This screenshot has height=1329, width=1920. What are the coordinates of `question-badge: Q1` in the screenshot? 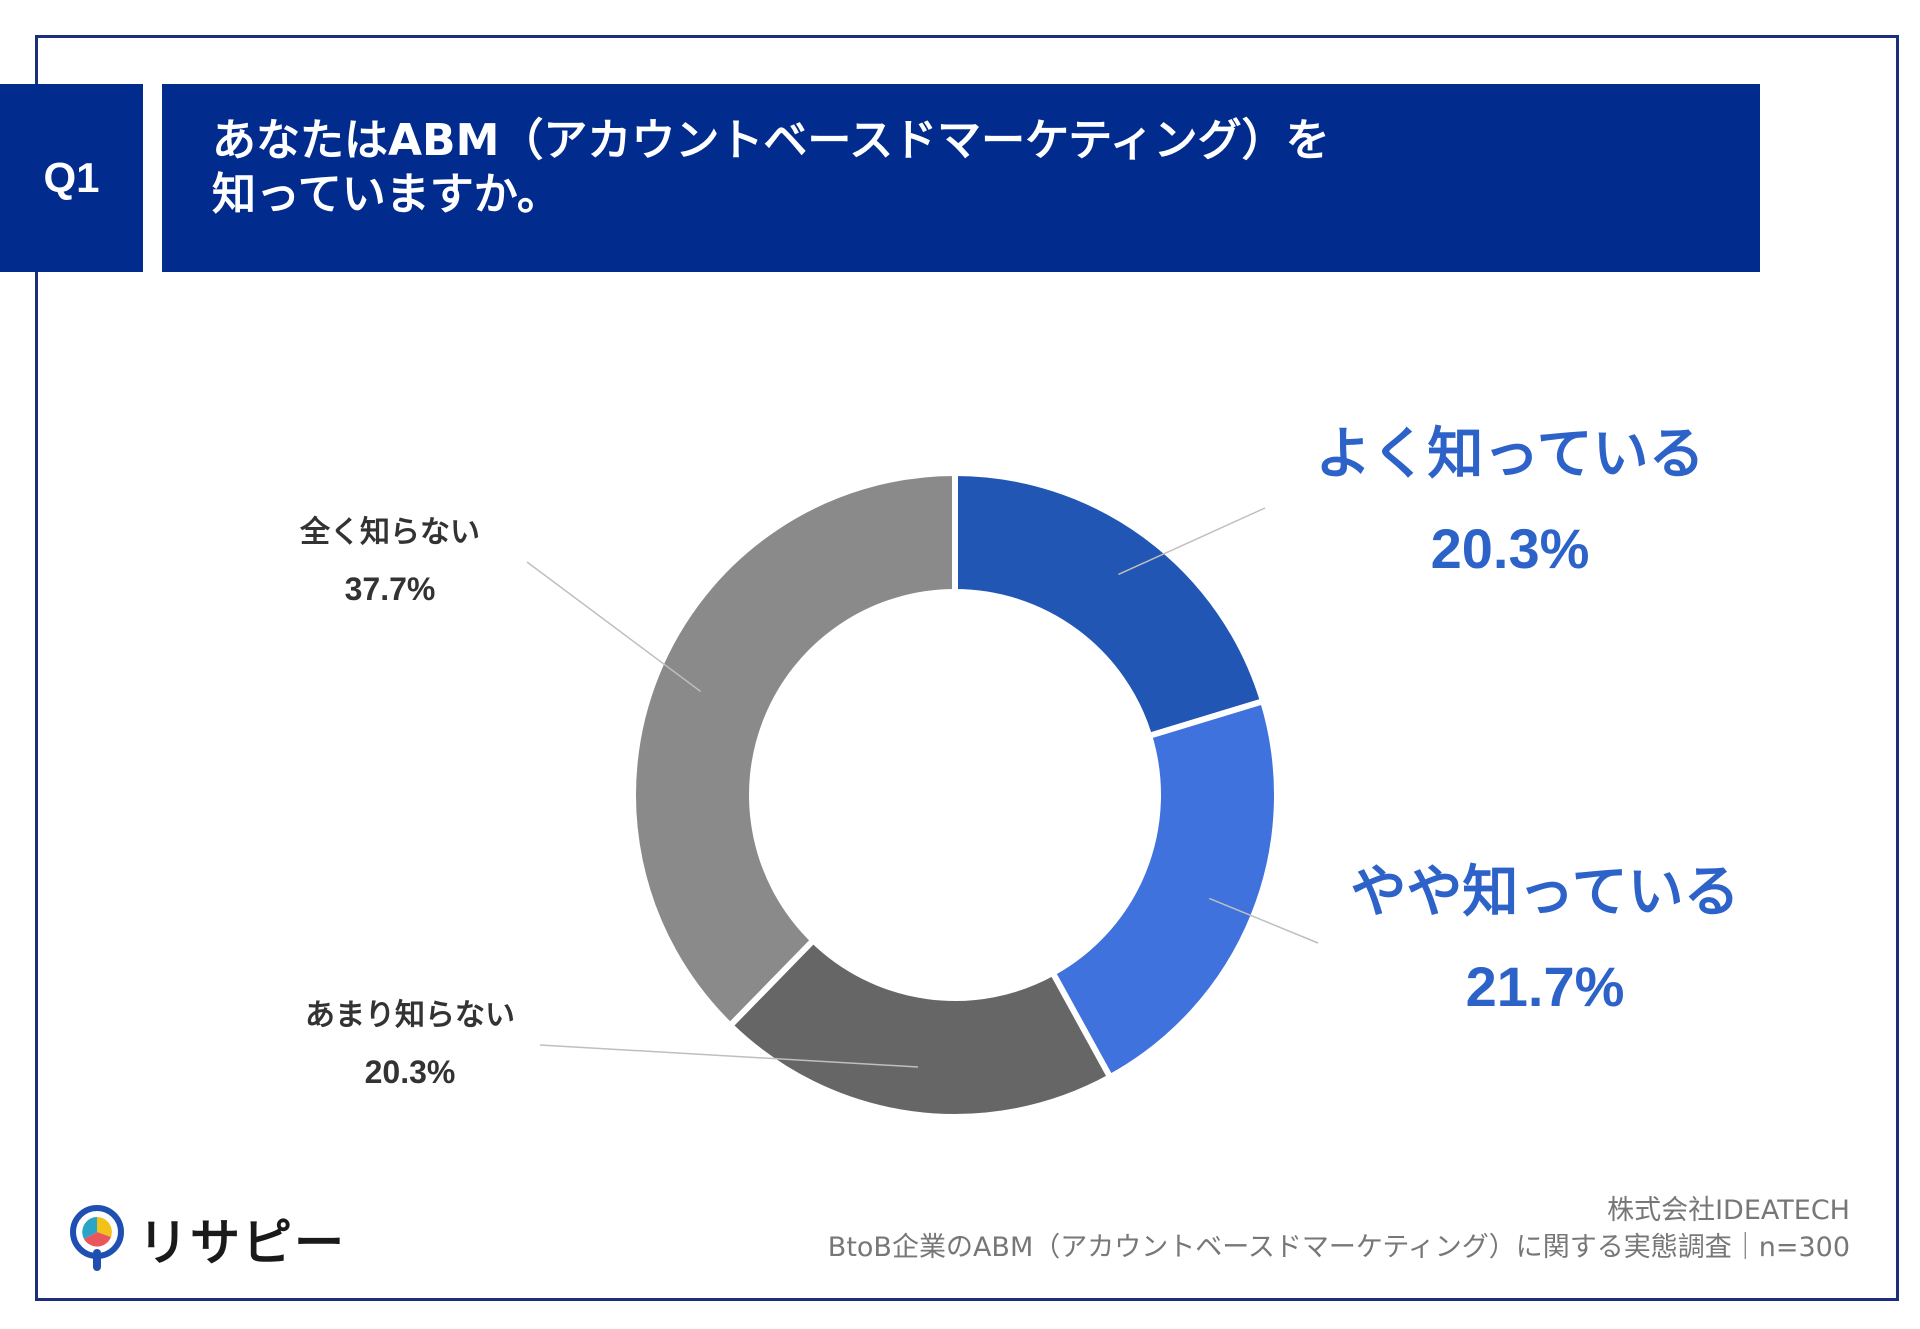 It's located at (71, 178).